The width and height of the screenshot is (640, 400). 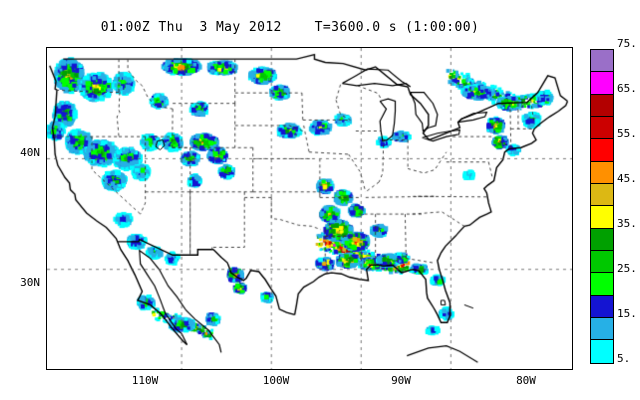 I want to click on lon-tick-label: 100W, so click(x=276, y=380).